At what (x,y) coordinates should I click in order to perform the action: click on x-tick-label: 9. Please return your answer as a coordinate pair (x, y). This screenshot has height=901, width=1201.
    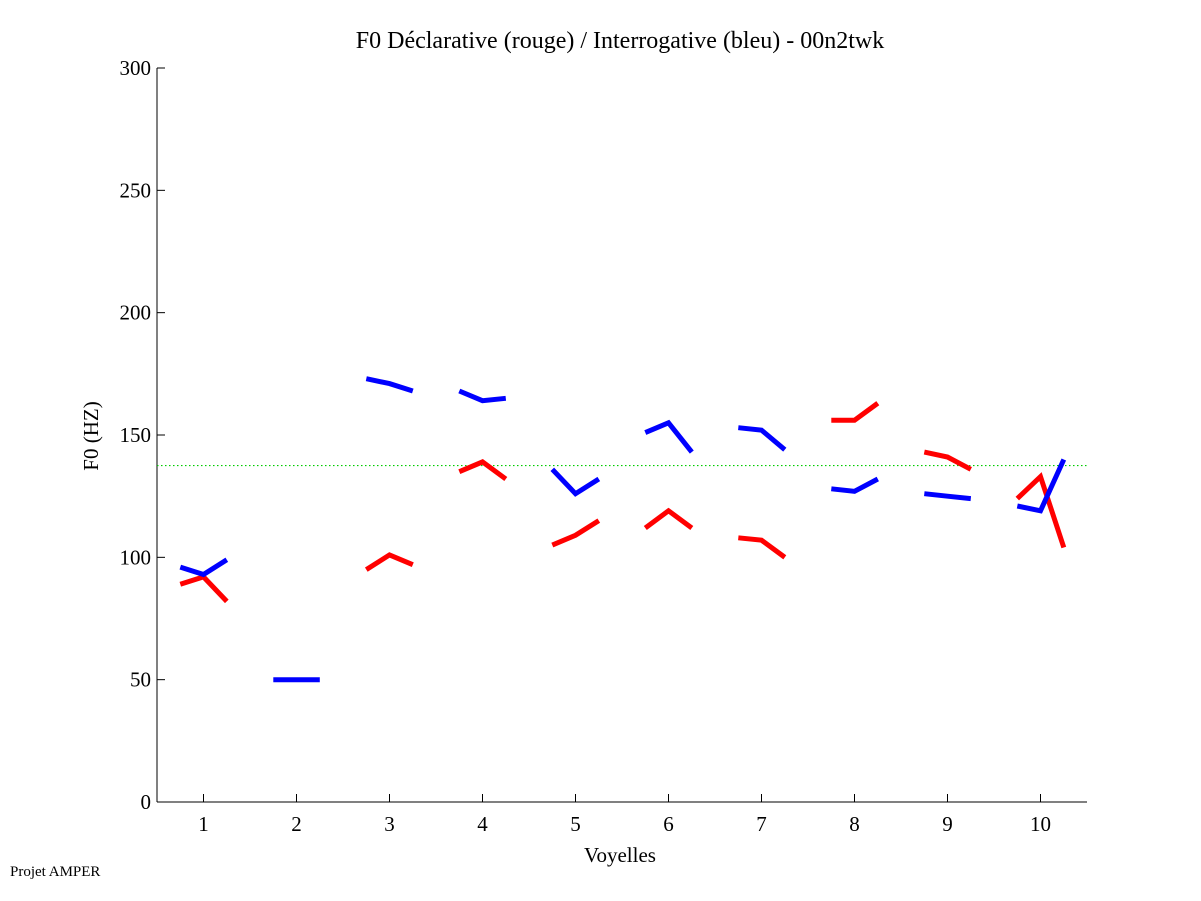
    Looking at the image, I should click on (947, 824).